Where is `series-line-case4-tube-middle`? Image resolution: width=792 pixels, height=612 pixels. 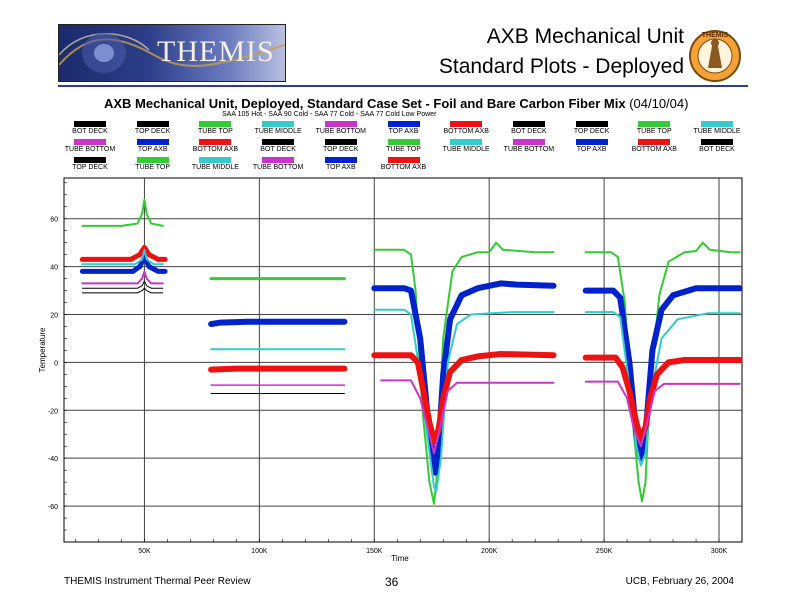 series-line-case4-tube-middle is located at coordinates (662, 389).